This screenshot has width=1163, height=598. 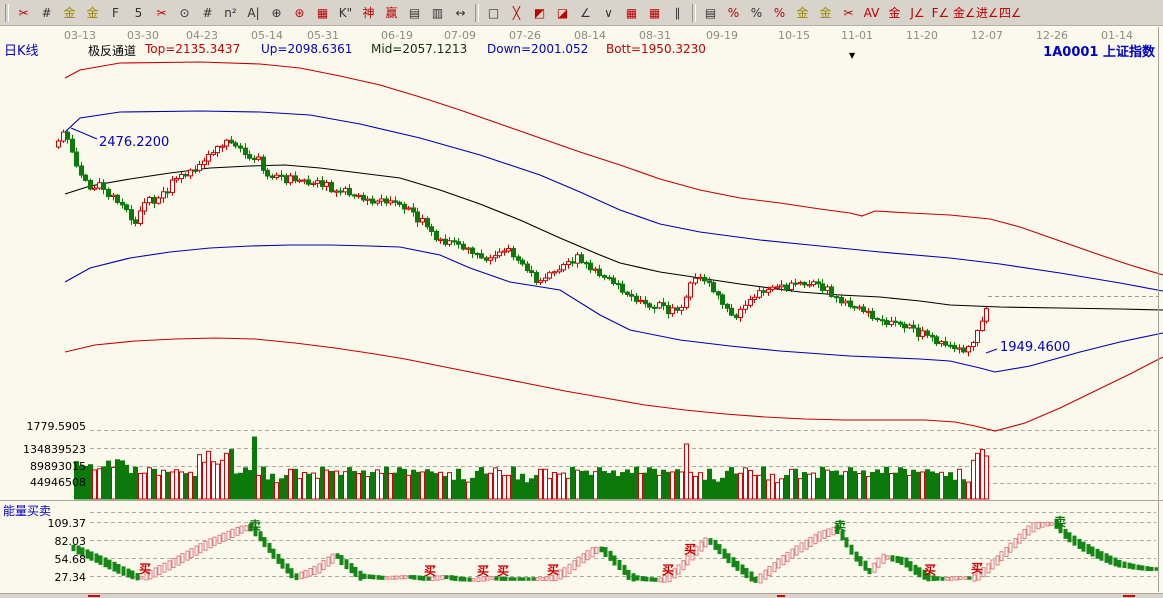 I want to click on gold-lines-icon: 金, so click(x=825, y=12).